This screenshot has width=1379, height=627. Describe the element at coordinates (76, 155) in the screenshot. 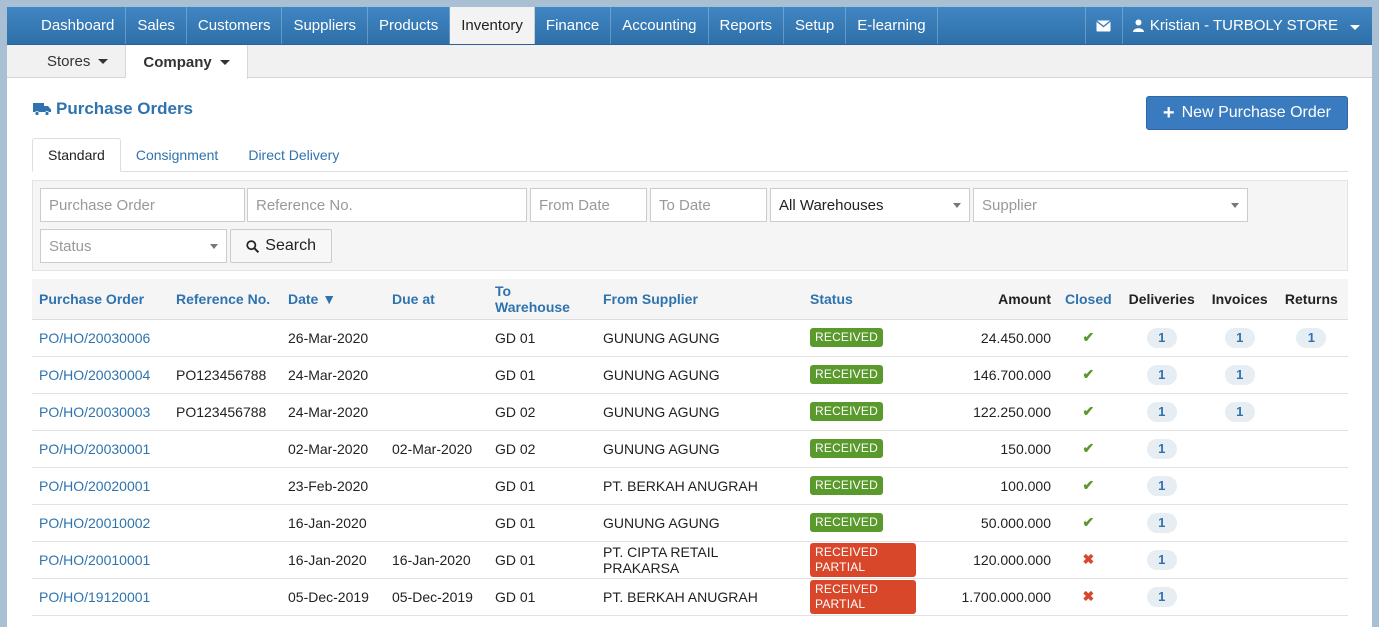

I see `tab-standard: Standard` at that location.